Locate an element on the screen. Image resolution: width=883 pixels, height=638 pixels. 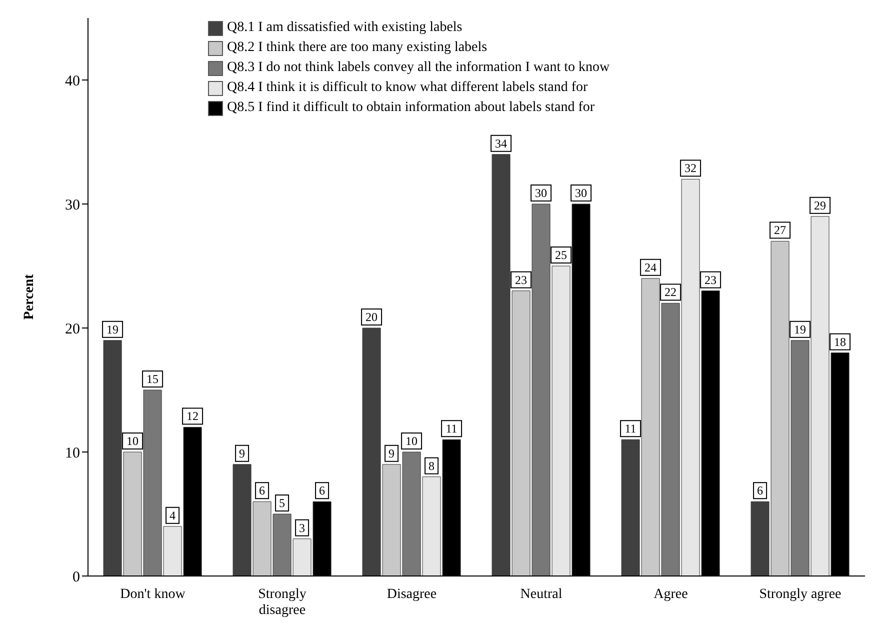
data-label: 5 is located at coordinates (282, 503).